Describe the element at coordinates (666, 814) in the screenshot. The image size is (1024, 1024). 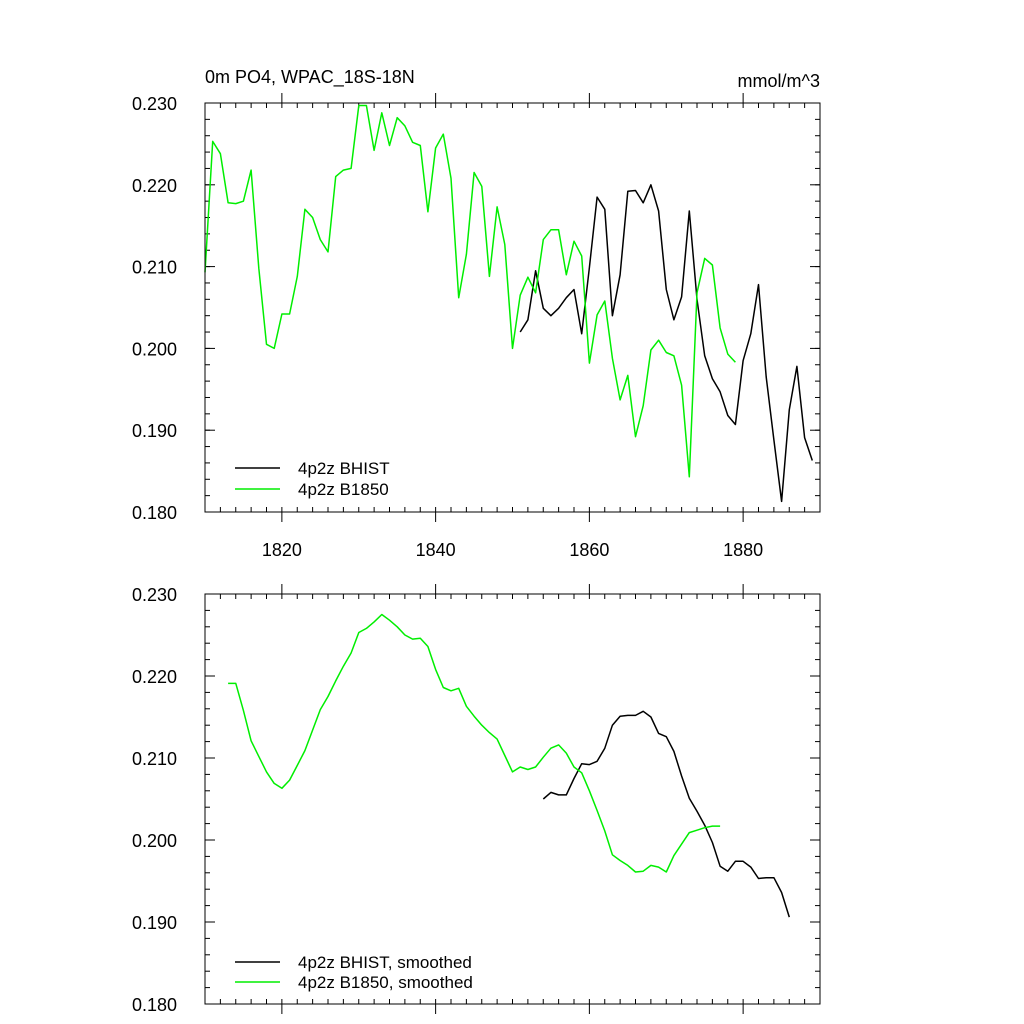
I see `series-line-bhist-smoothed` at that location.